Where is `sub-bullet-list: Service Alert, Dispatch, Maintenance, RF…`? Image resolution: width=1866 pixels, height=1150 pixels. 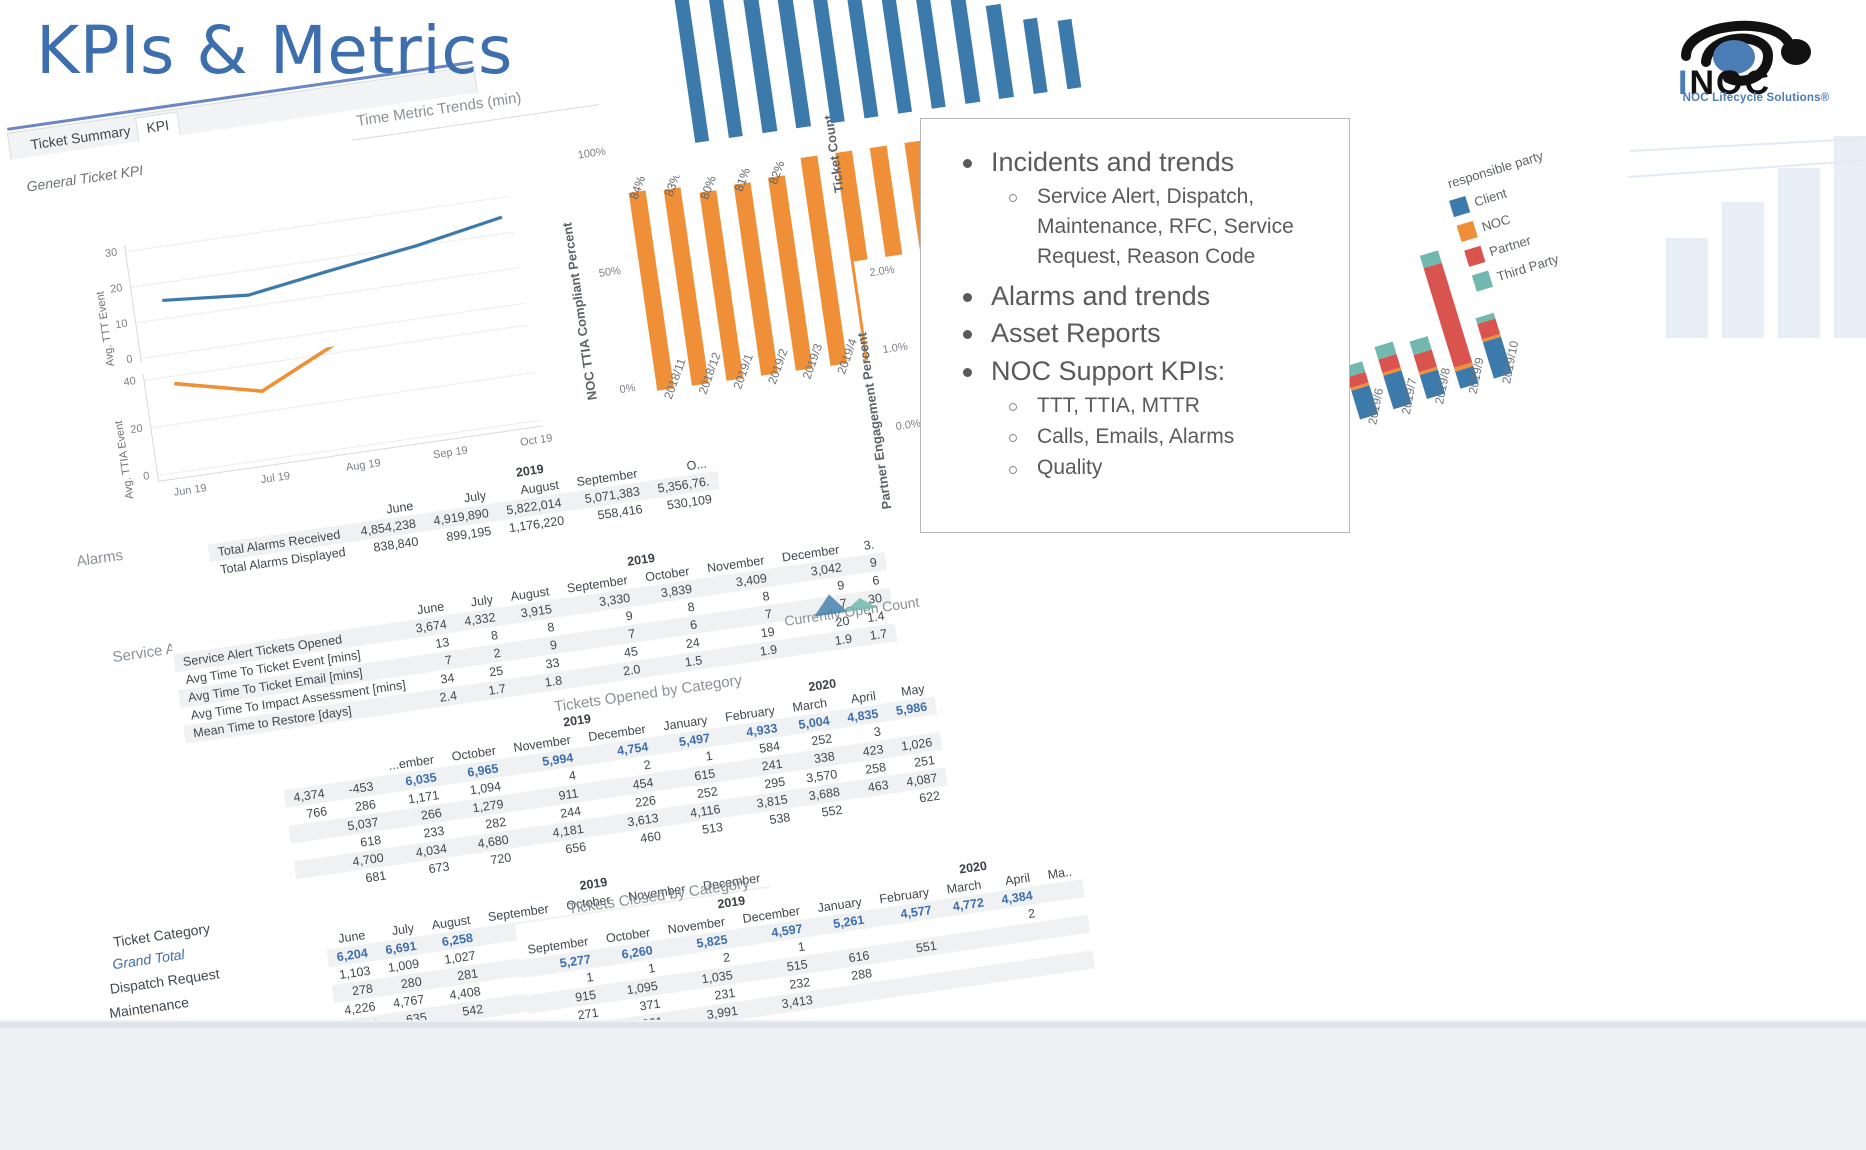
sub-bullet-list: Service Alert, Dispatch, Maintenance, RF… is located at coordinates (1159, 227).